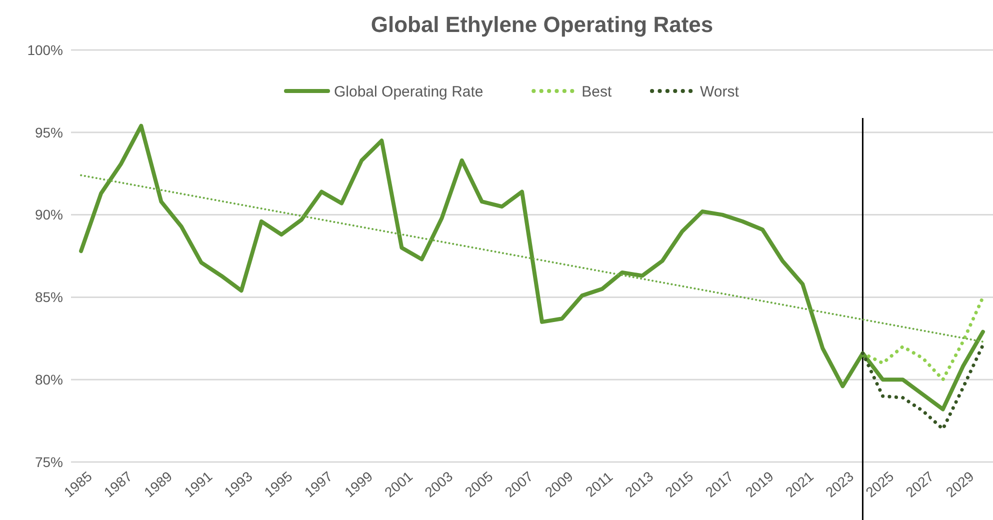  Describe the element at coordinates (48, 462) in the screenshot. I see `y-tick-label: 75%` at that location.